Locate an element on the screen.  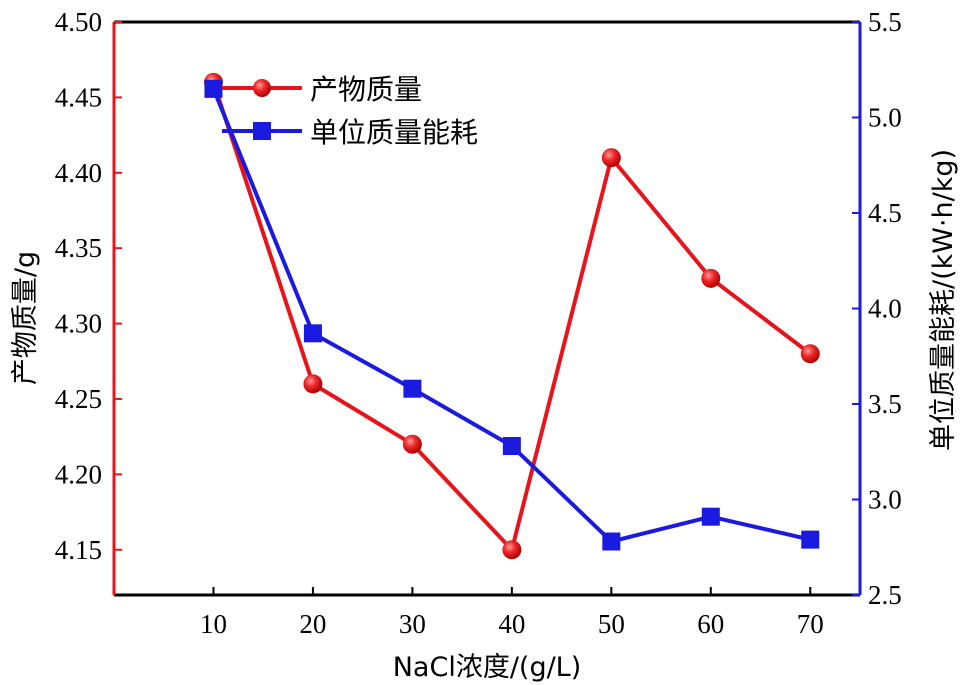
left-y-tick-label: 4.50 is located at coordinates (78, 22).